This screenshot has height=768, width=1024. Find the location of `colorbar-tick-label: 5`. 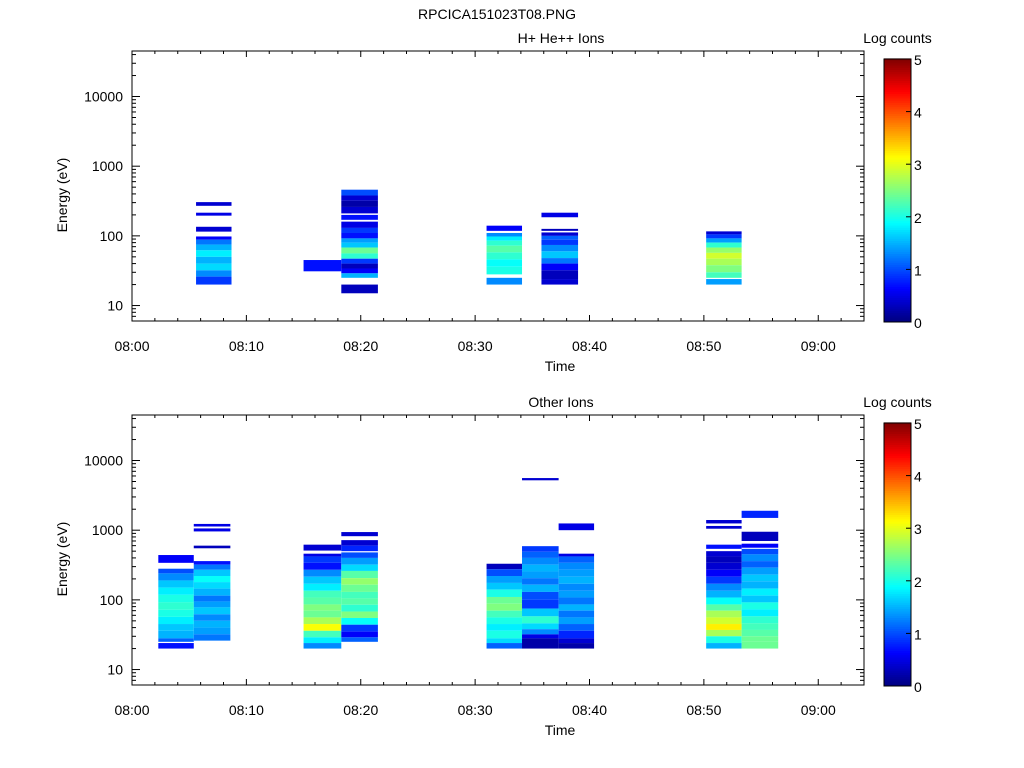

colorbar-tick-label: 5 is located at coordinates (918, 60).